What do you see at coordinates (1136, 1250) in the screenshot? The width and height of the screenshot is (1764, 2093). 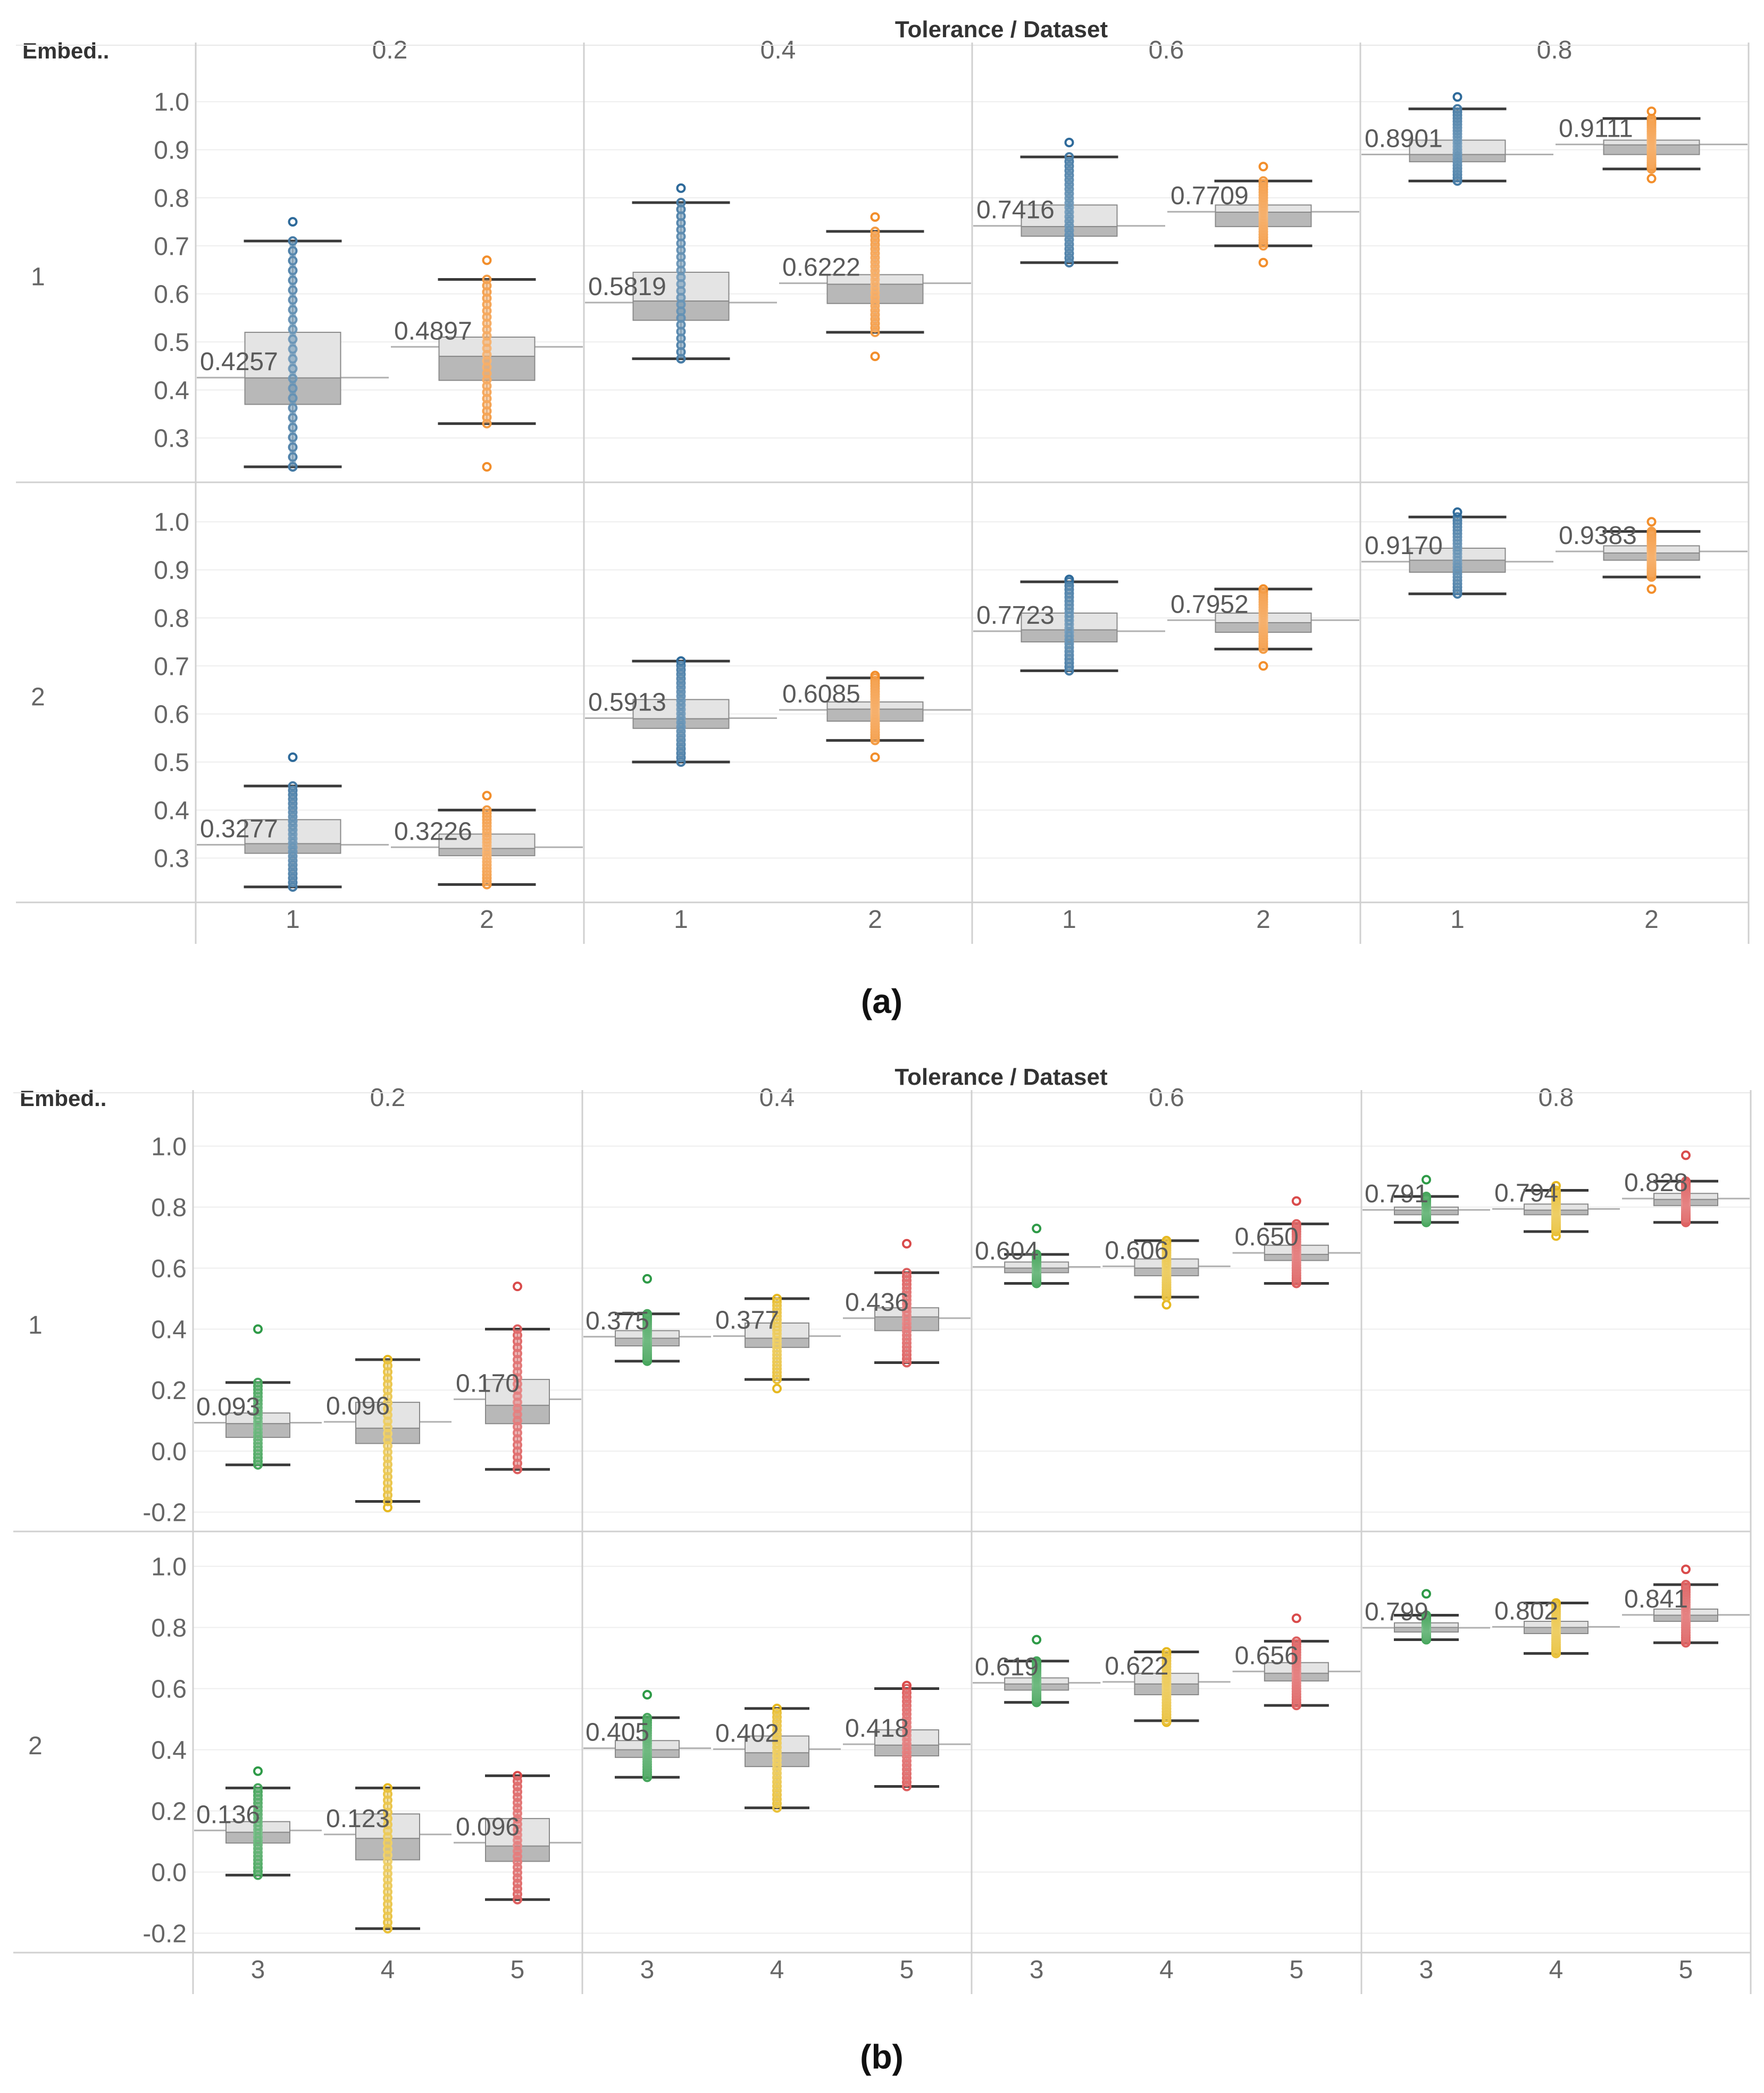 I see `avg-label: 0.606` at bounding box center [1136, 1250].